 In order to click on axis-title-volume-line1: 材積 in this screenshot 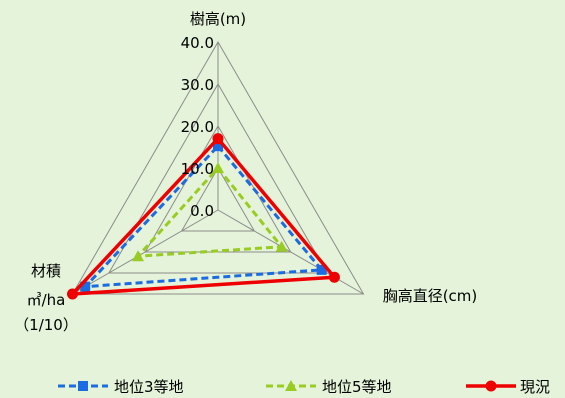, I will do `click(46, 271)`.